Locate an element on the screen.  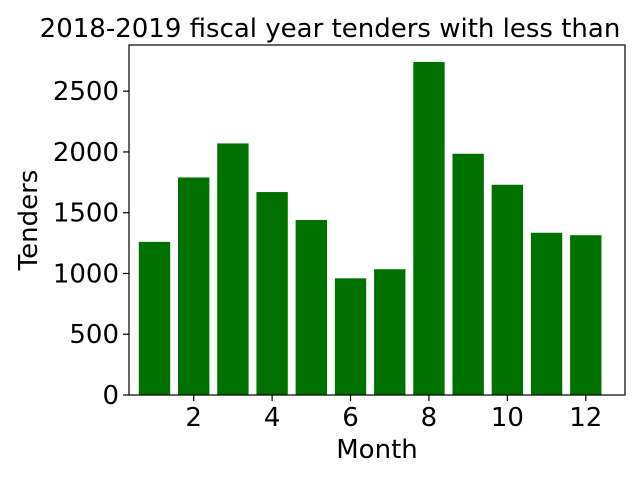
y-tick-label: 500 is located at coordinates (94, 335).